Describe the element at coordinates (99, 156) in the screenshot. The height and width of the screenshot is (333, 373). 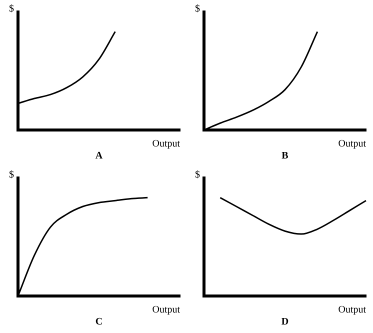
I see `text: A` at that location.